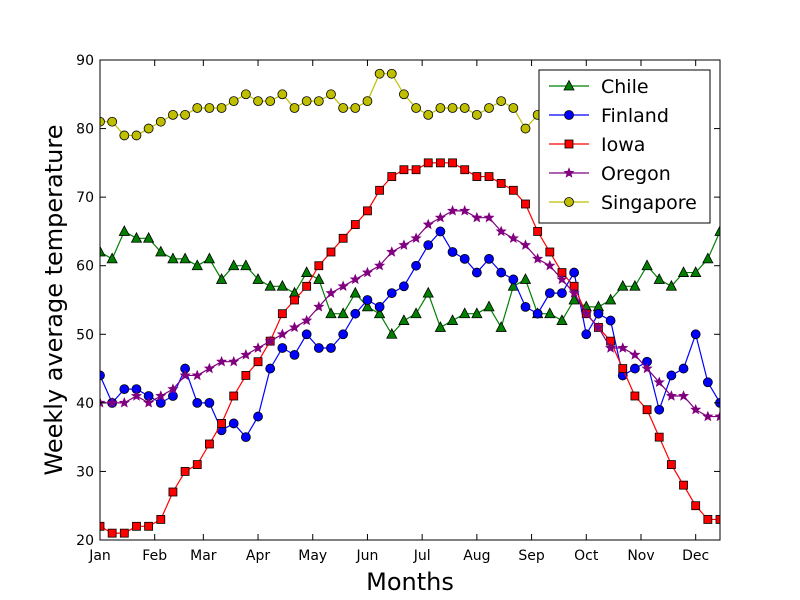  Describe the element at coordinates (85, 61) in the screenshot. I see `y-tick-label: 90` at that location.